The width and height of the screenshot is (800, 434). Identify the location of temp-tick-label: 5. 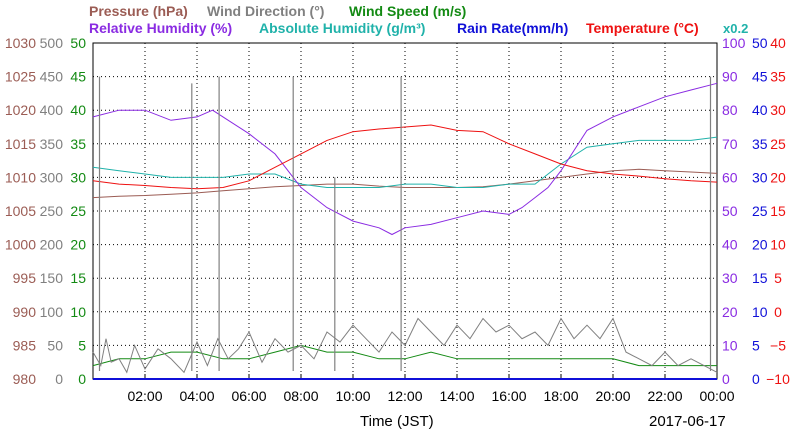
(778, 278).